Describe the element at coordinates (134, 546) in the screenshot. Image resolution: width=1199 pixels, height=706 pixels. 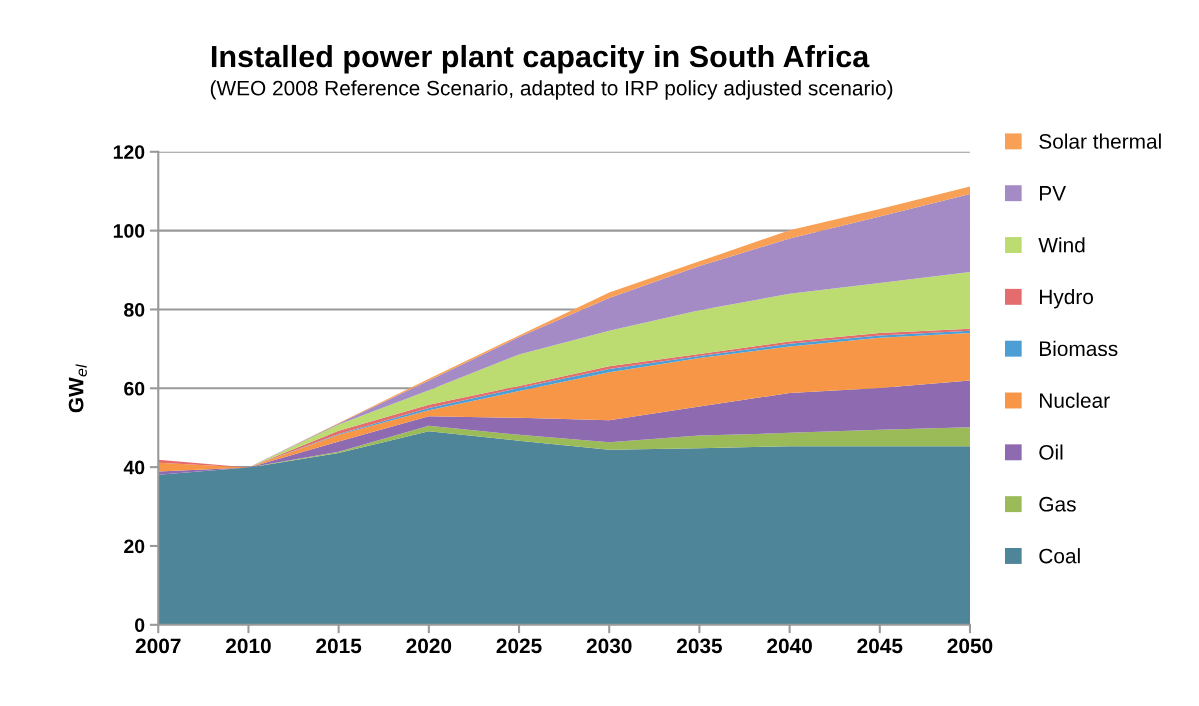
I see `y-tick-label: 20` at that location.